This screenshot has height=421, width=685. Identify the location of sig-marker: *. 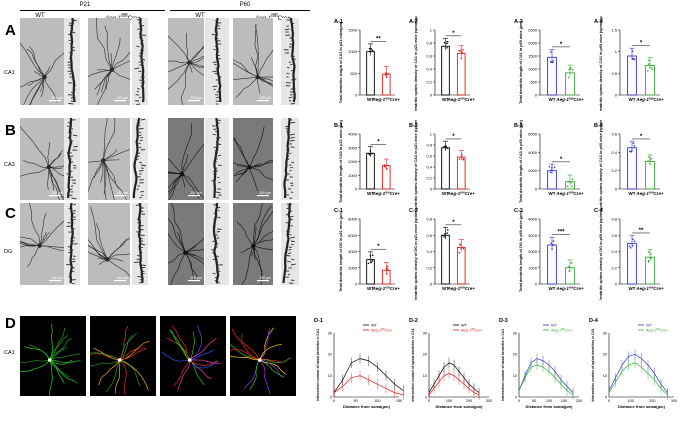
(378, 142).